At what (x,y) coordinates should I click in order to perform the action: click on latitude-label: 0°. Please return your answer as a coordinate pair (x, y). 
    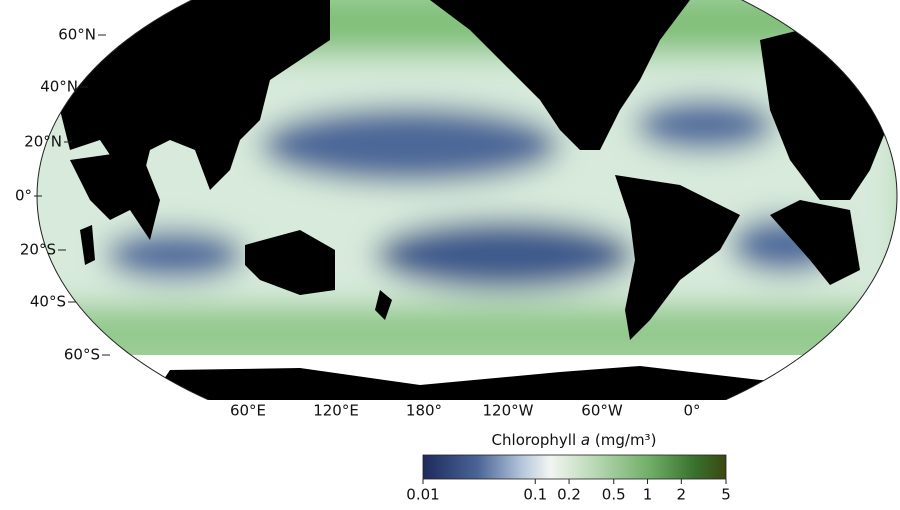
    Looking at the image, I should click on (23, 196).